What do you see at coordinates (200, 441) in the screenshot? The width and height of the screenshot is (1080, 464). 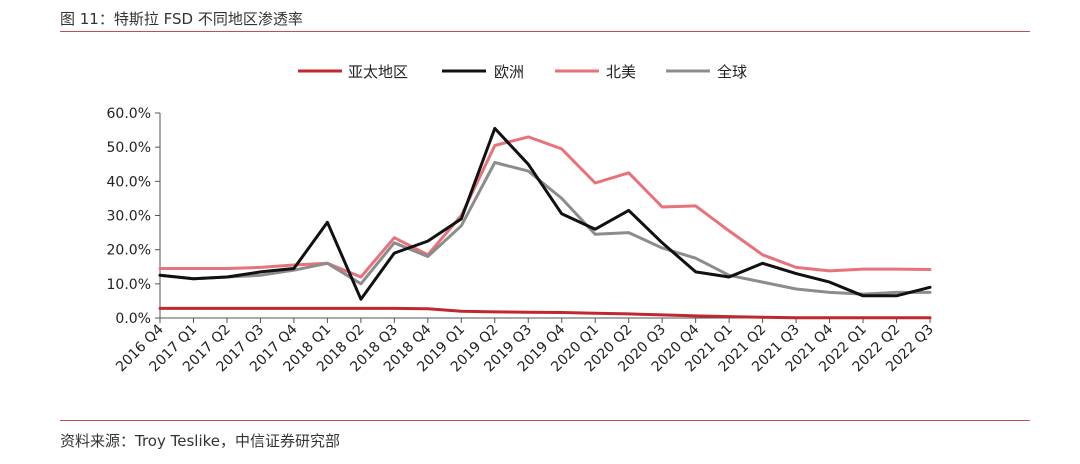 I see `source-note: 资料来源：Troy Teslike，中信证券研究部` at bounding box center [200, 441].